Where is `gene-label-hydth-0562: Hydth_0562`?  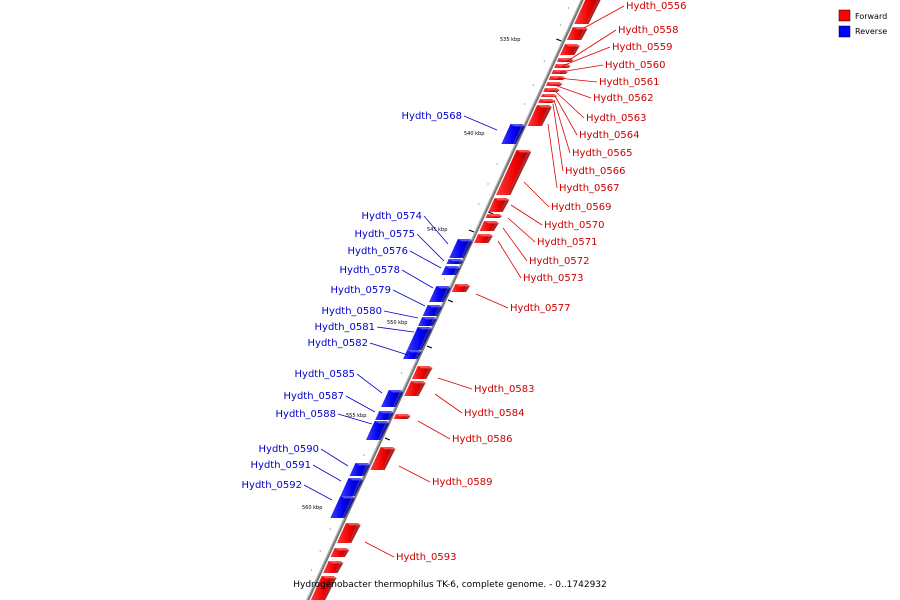
gene-label-hydth-0562: Hydth_0562 is located at coordinates (623, 98).